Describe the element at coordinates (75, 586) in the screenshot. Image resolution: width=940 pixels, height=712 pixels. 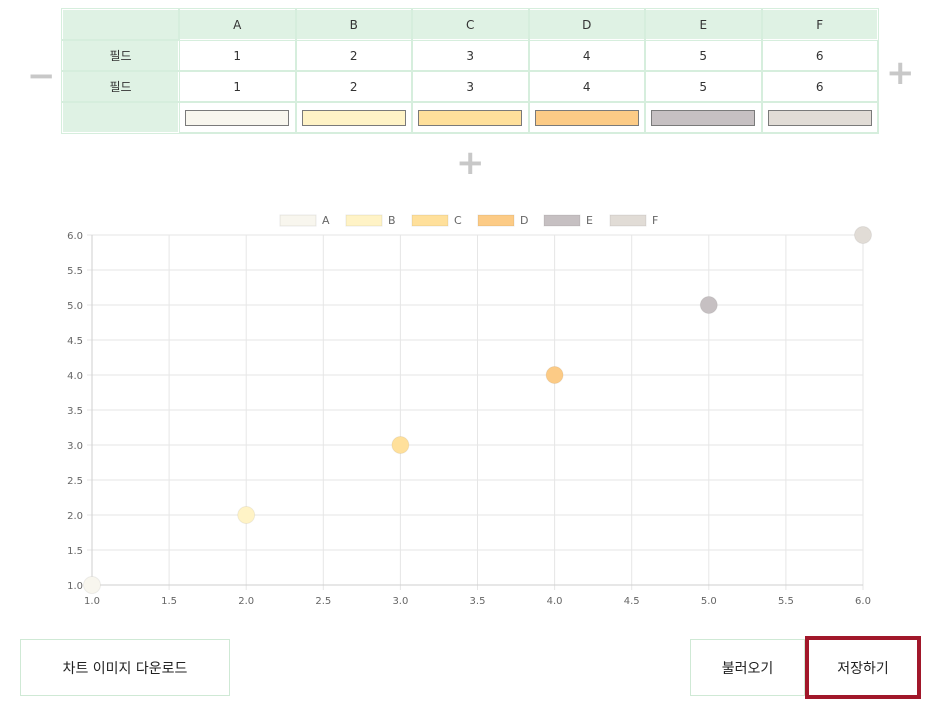
I see `y-tick-label: 1.0` at that location.